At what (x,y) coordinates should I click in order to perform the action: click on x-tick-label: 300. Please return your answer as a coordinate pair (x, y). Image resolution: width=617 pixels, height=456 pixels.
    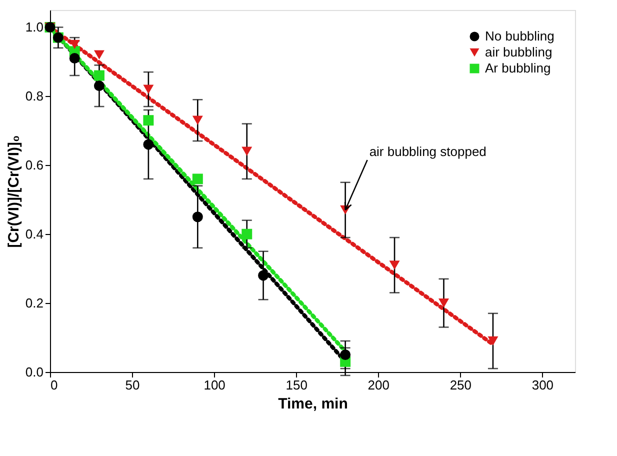
    Looking at the image, I should click on (543, 385).